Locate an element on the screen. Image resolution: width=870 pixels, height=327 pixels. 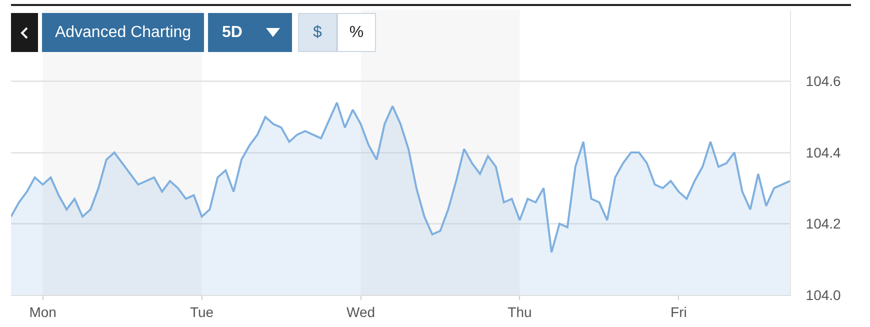
y-tick-label: 104.2 is located at coordinates (824, 224).